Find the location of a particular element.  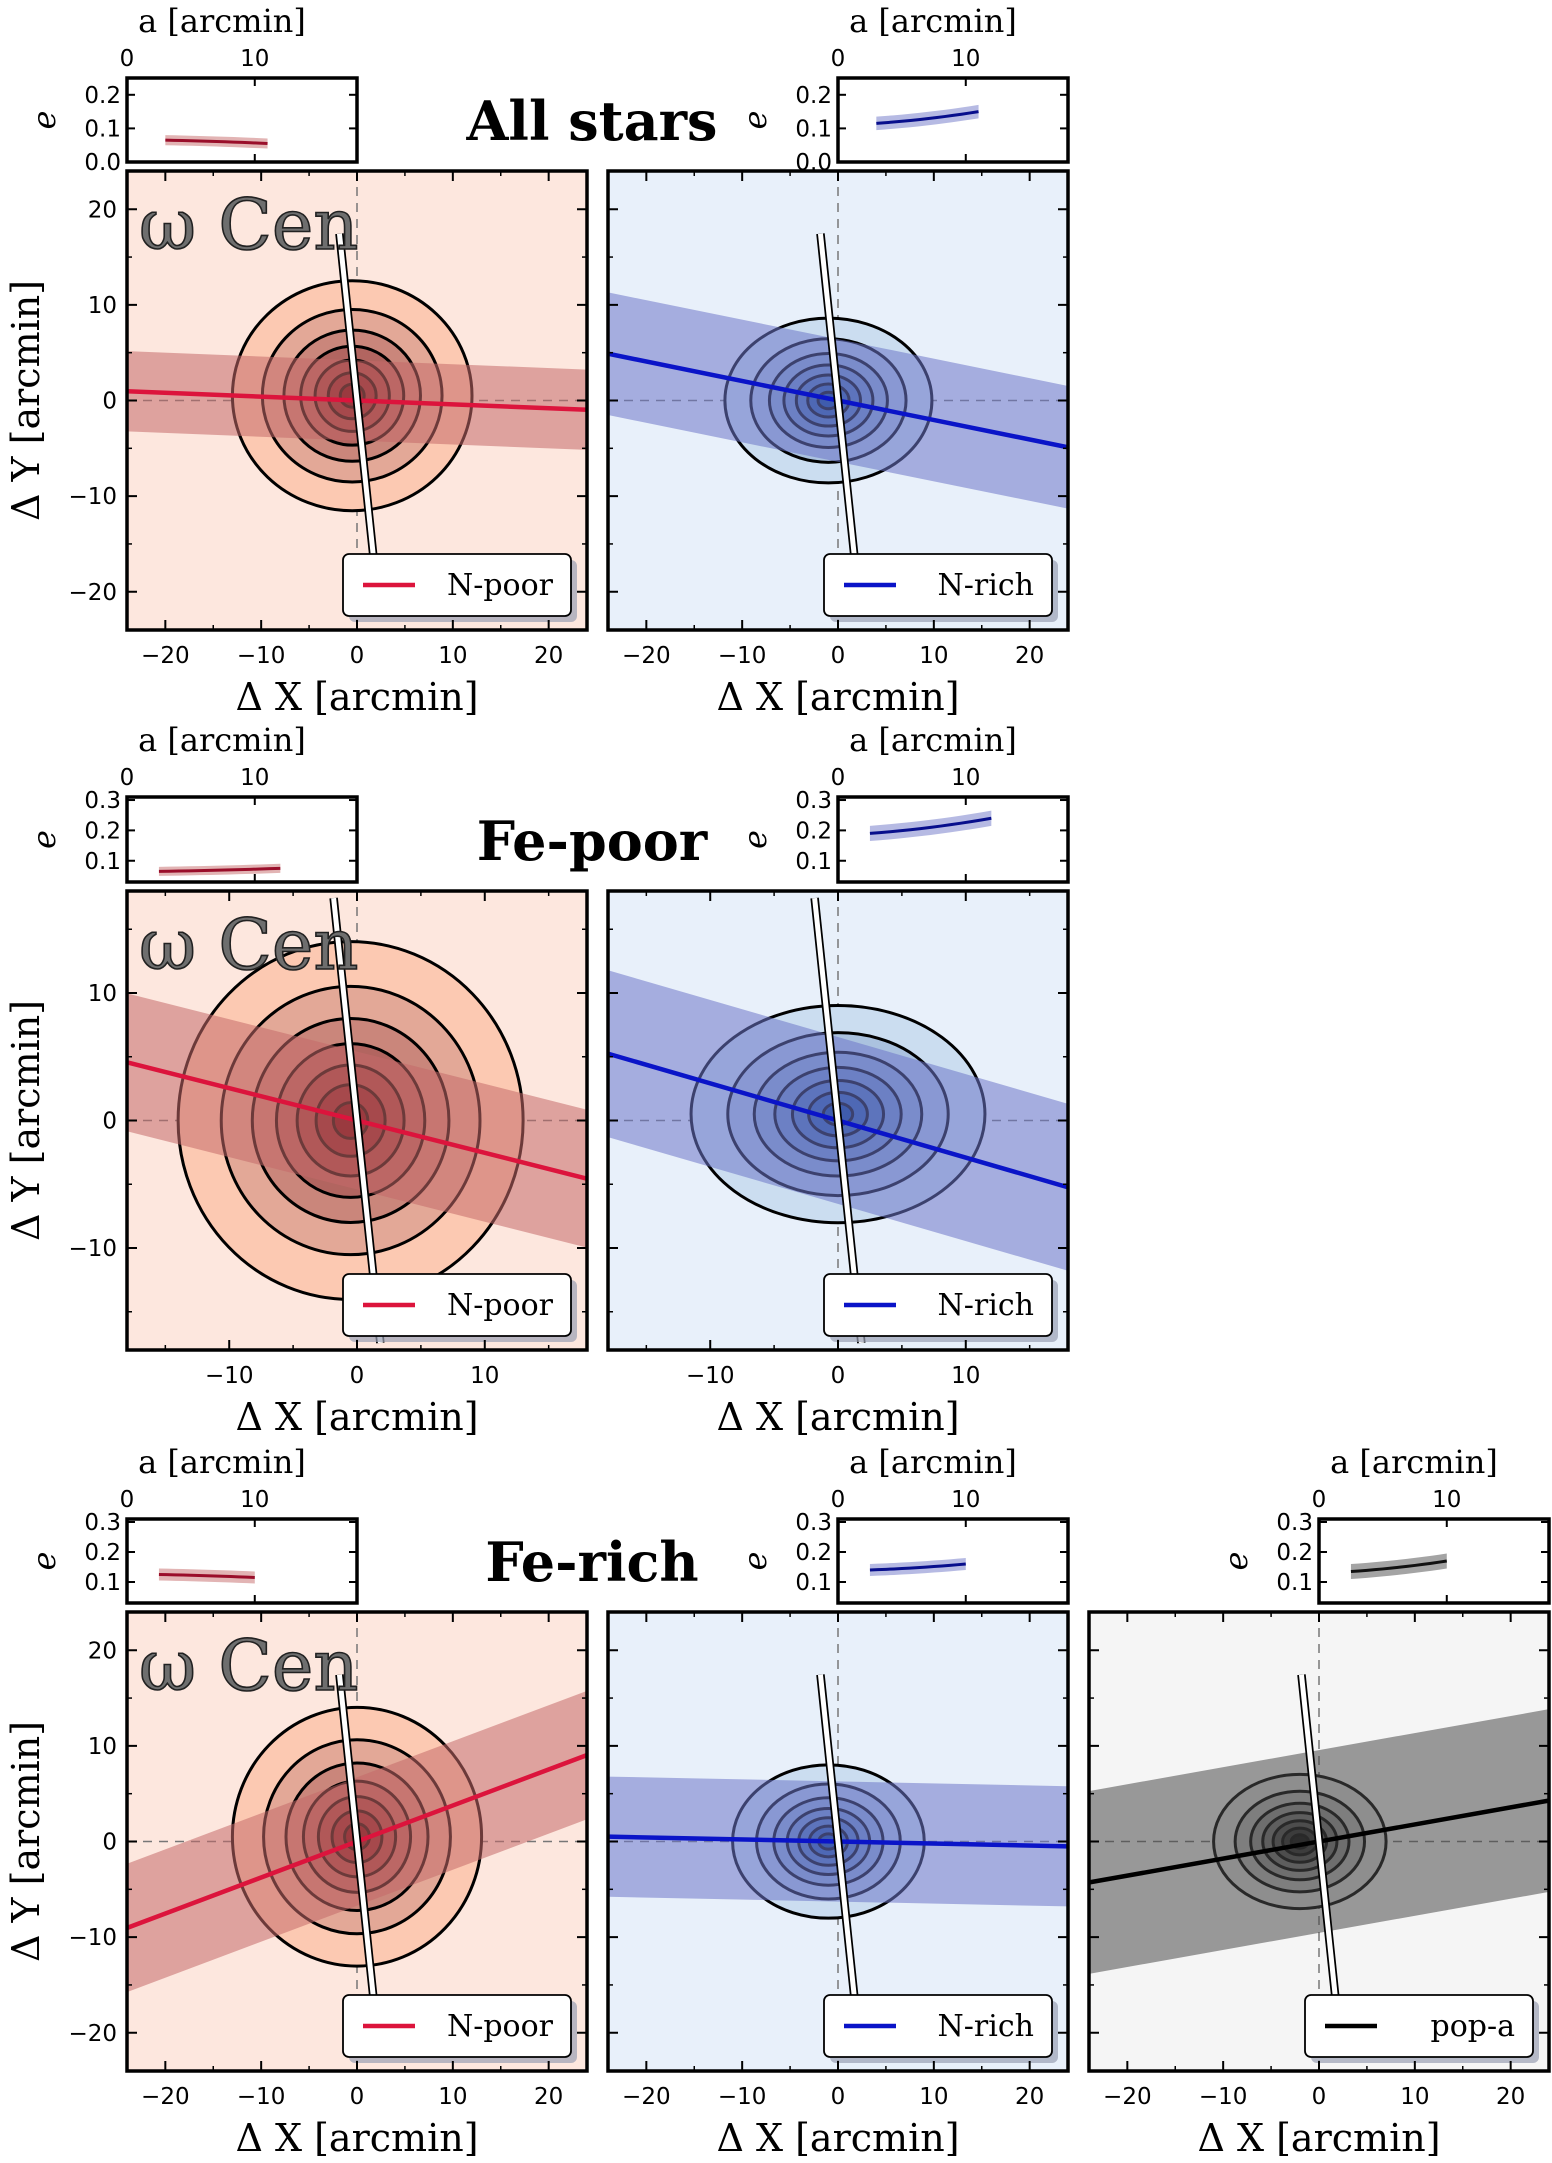

legend-label: pop-a is located at coordinates (1473, 2026).